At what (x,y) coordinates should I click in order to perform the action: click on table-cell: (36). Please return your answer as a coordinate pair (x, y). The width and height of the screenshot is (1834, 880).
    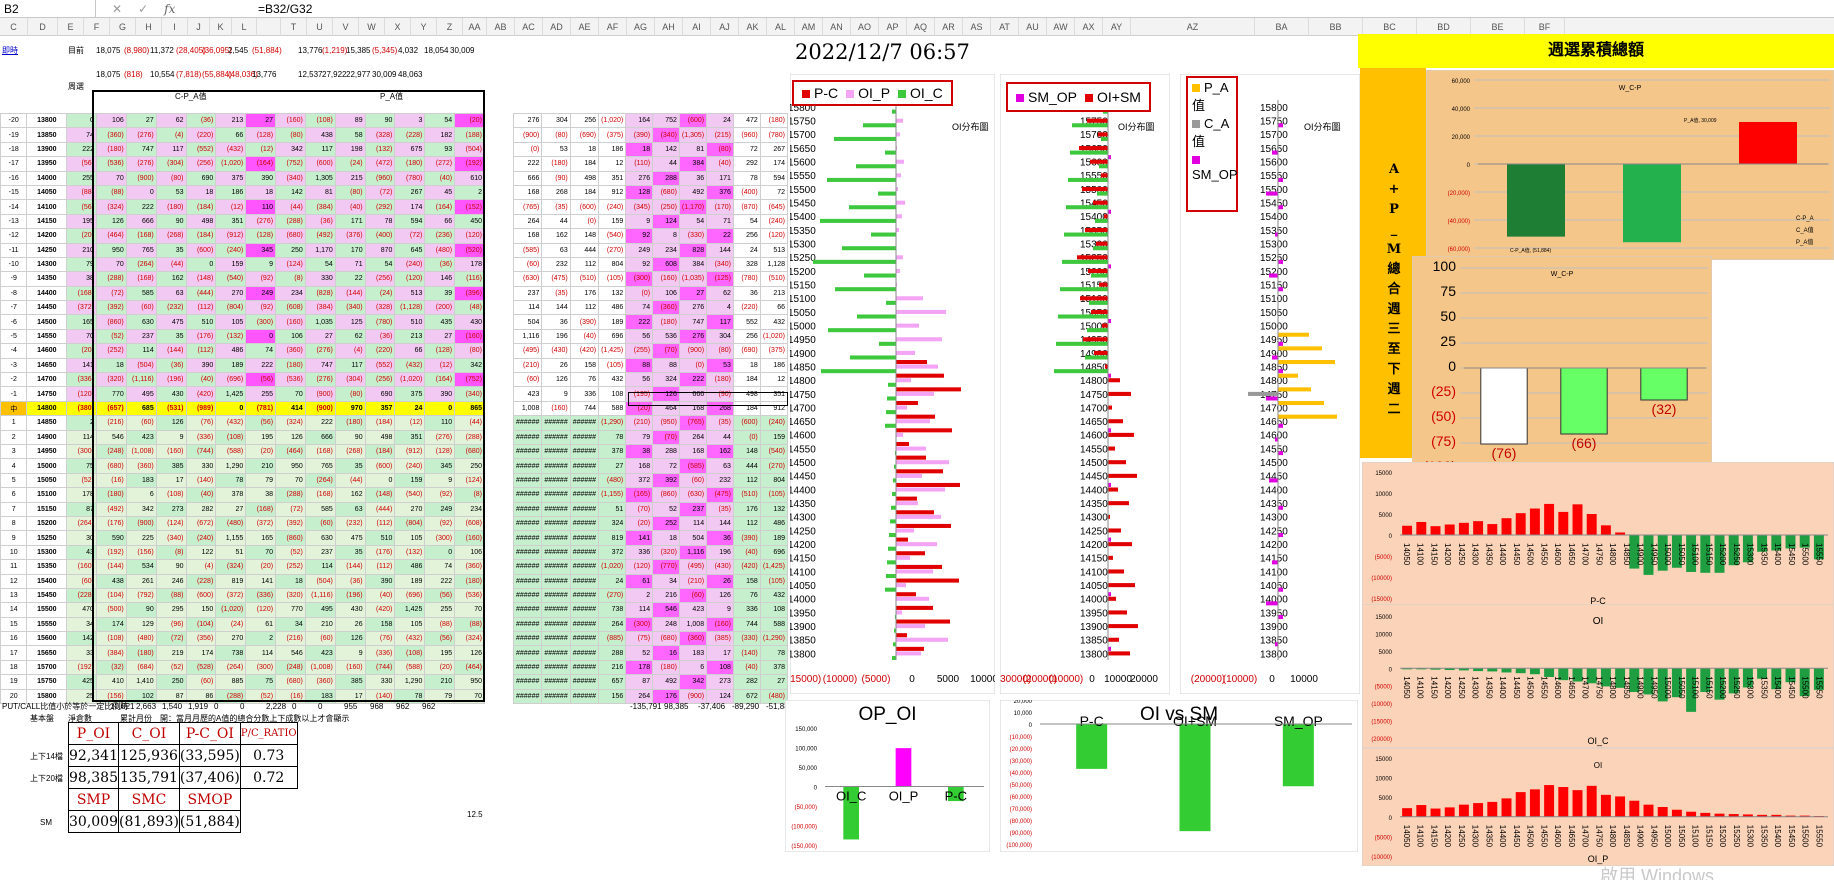
    Looking at the image, I should click on (380, 336).